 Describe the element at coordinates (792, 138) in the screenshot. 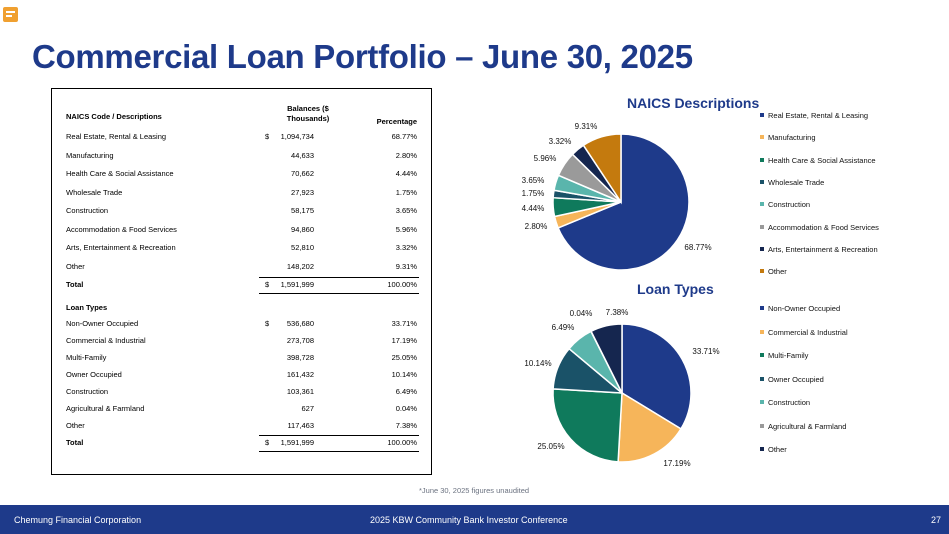

I see `legend-label: Manufacturing` at that location.